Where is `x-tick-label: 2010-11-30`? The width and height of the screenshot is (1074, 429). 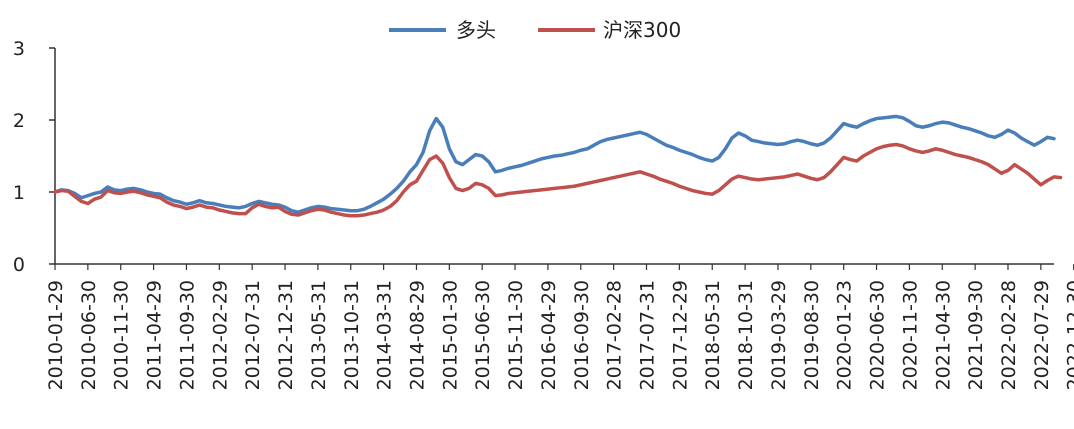
x-tick-label: 2010-11-30 is located at coordinates (122, 335).